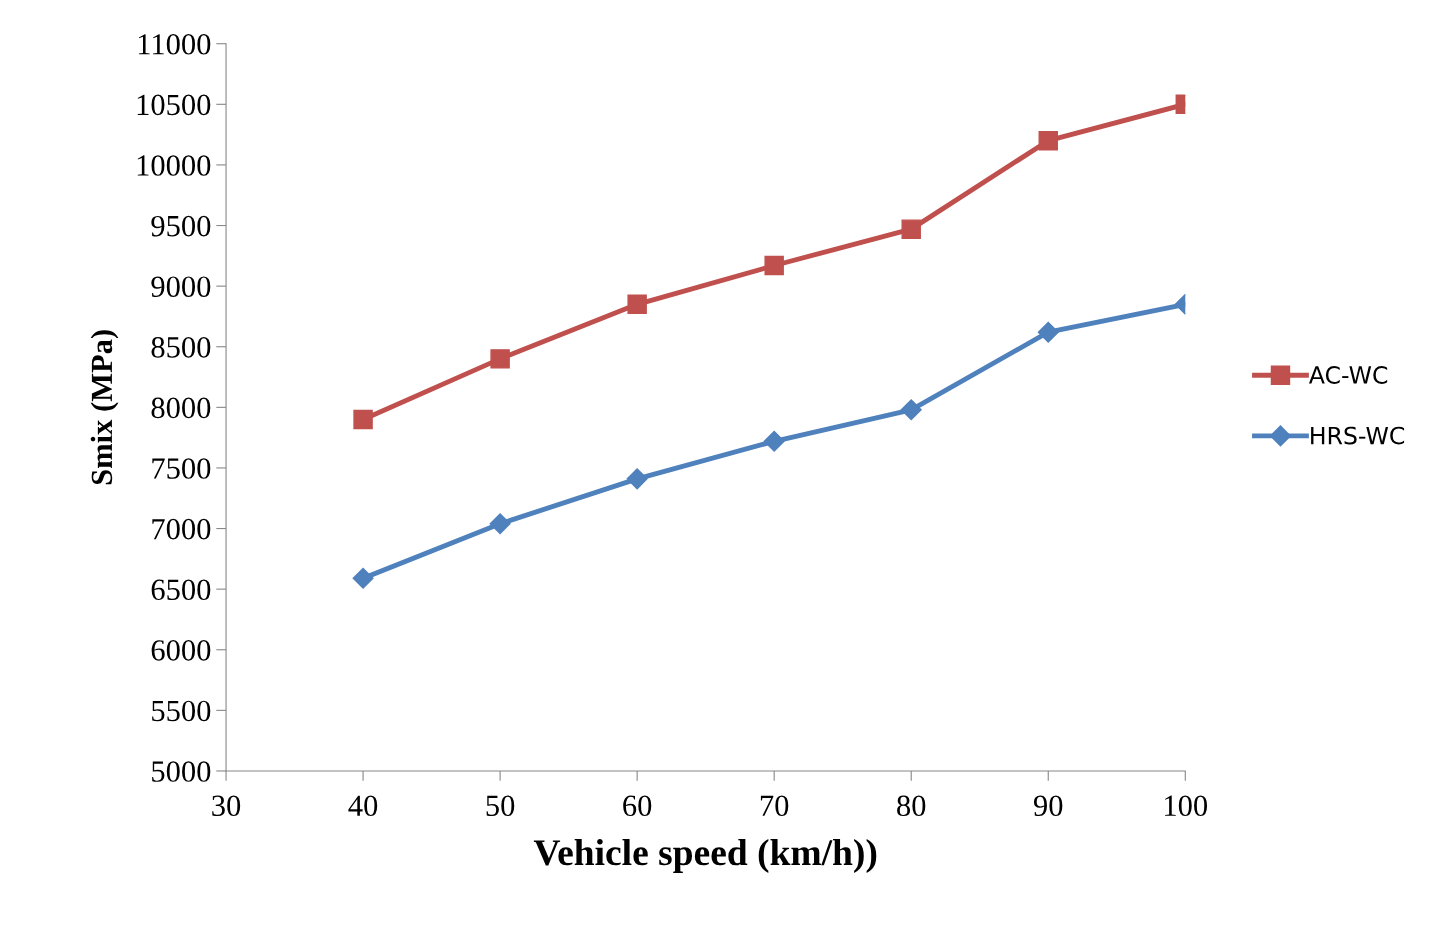  Describe the element at coordinates (1048, 806) in the screenshot. I see `x-tick-label: 90` at that location.